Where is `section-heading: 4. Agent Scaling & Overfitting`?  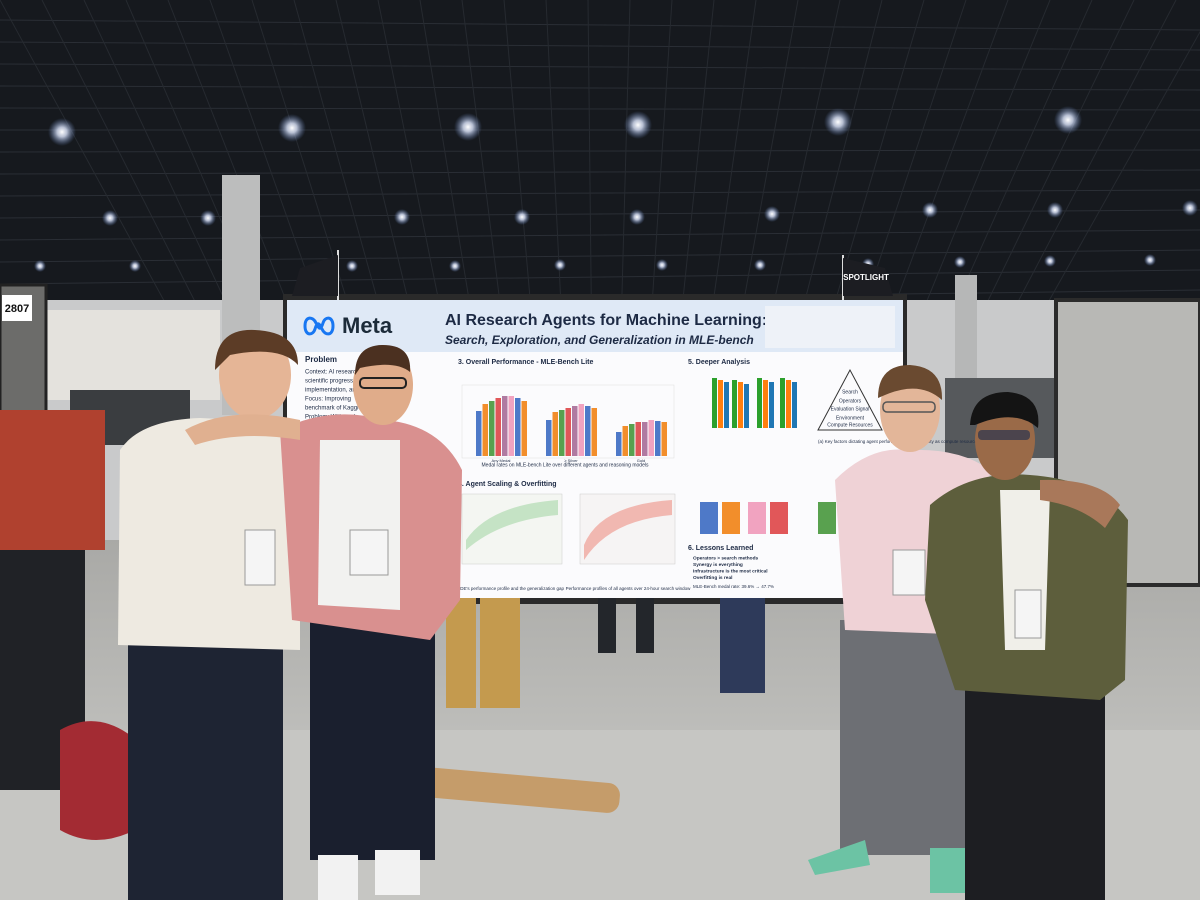
section-heading: 4. Agent Scaling & Overfitting is located at coordinates (507, 484).